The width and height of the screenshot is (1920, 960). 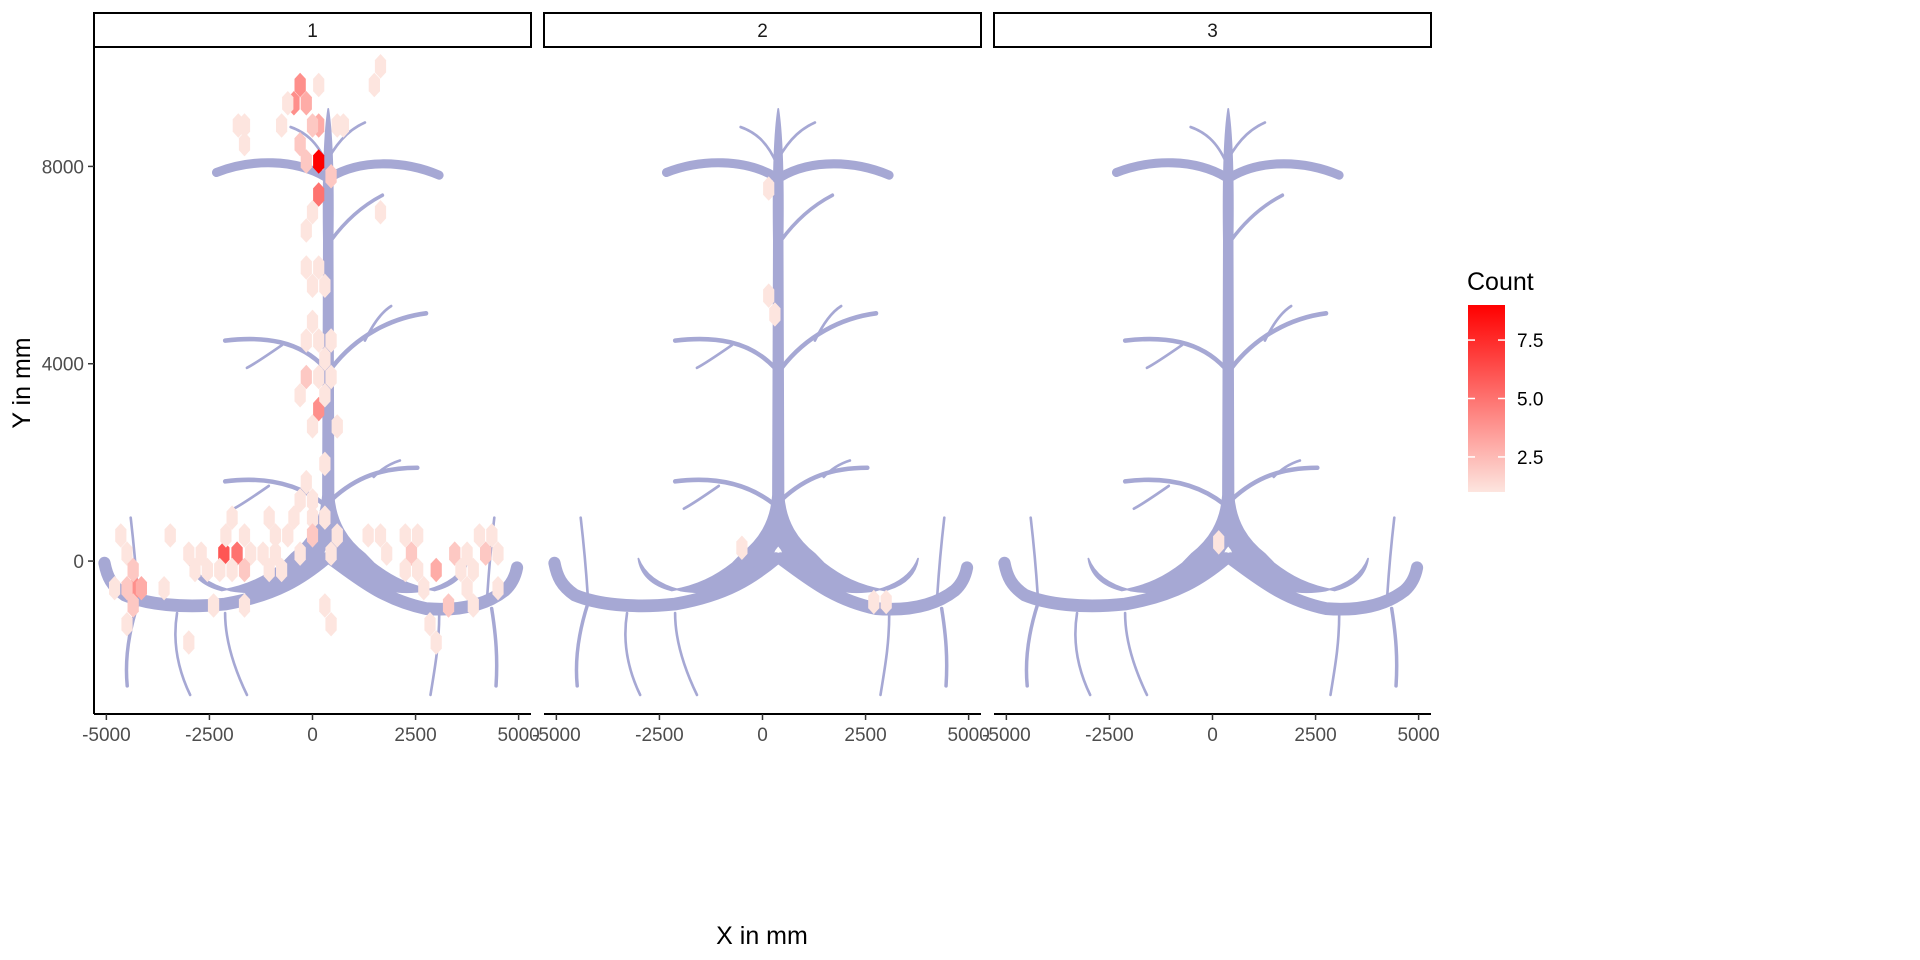 I want to click on y-tick-label: 8000, so click(x=63, y=167).